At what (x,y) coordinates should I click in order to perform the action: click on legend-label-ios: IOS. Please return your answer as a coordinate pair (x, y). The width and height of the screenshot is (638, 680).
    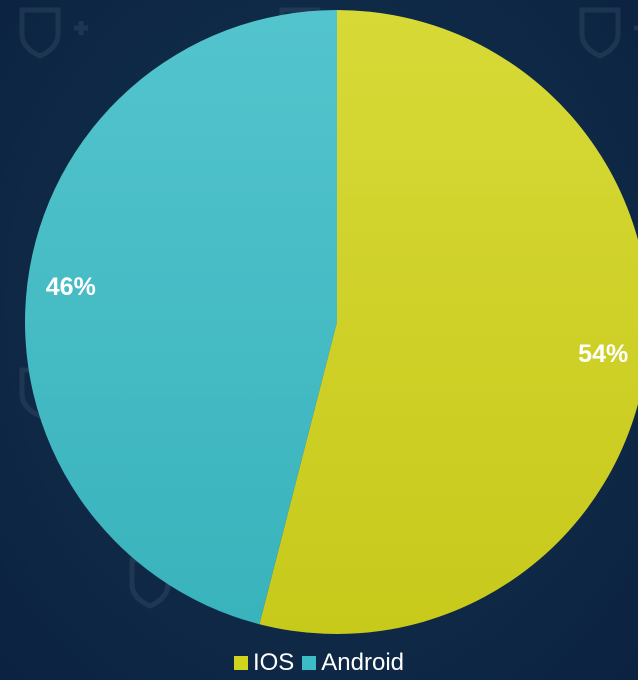
    Looking at the image, I should click on (273, 662).